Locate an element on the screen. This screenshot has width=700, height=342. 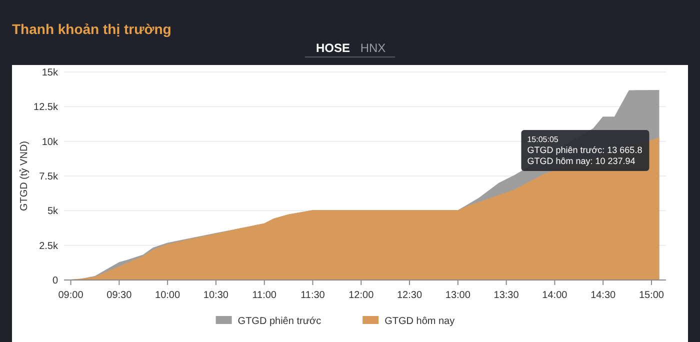
legend-label: GTGD hôm nay is located at coordinates (419, 321).